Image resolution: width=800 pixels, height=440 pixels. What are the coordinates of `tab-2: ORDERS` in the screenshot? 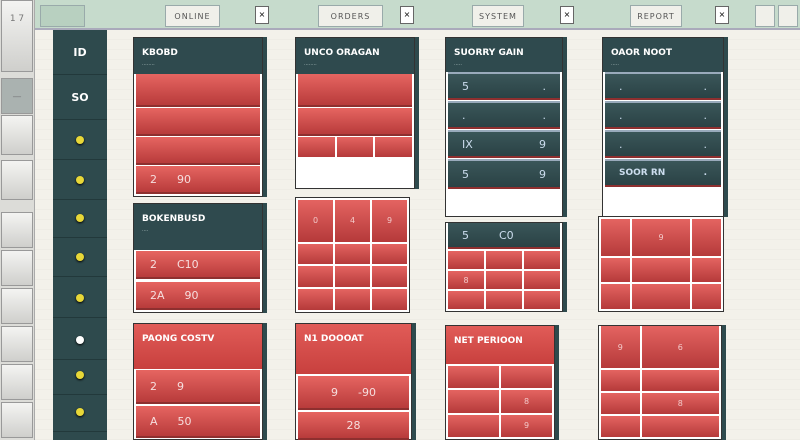 It's located at (350, 16).